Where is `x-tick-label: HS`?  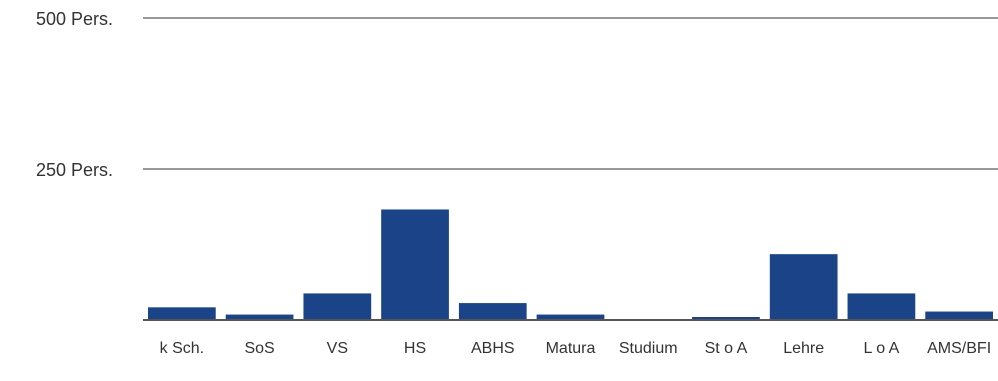 x-tick-label: HS is located at coordinates (415, 348).